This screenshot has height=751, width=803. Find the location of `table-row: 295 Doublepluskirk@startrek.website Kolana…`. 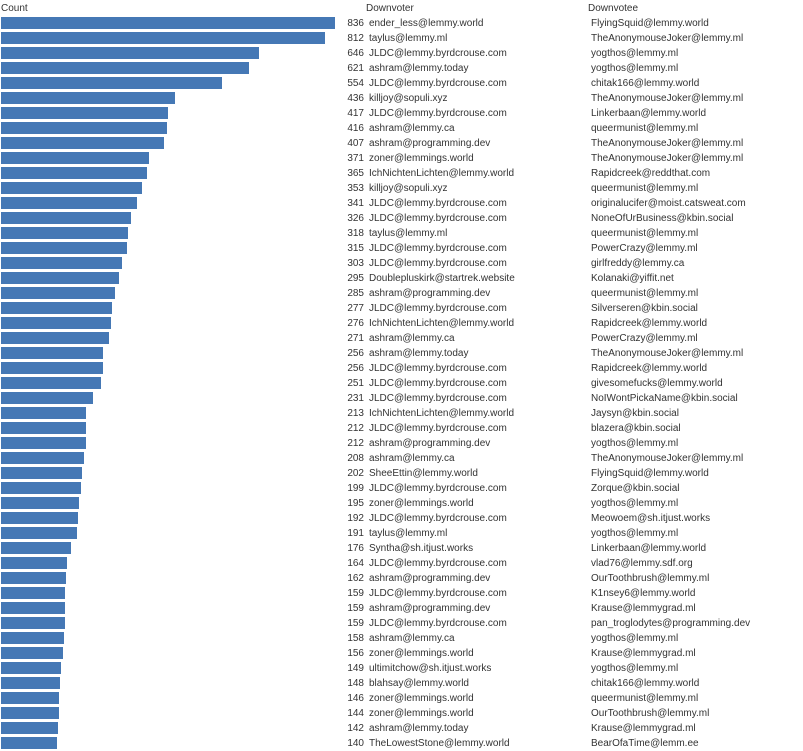

table-row: 295 Doublepluskirk@startrek.website Kolana… is located at coordinates (401, 278).